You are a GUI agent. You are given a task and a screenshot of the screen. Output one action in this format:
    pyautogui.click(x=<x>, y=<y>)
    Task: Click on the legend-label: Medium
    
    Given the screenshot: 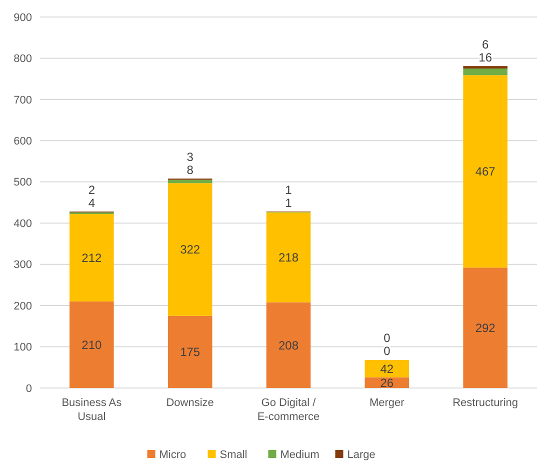 What is the action you would take?
    pyautogui.click(x=300, y=454)
    